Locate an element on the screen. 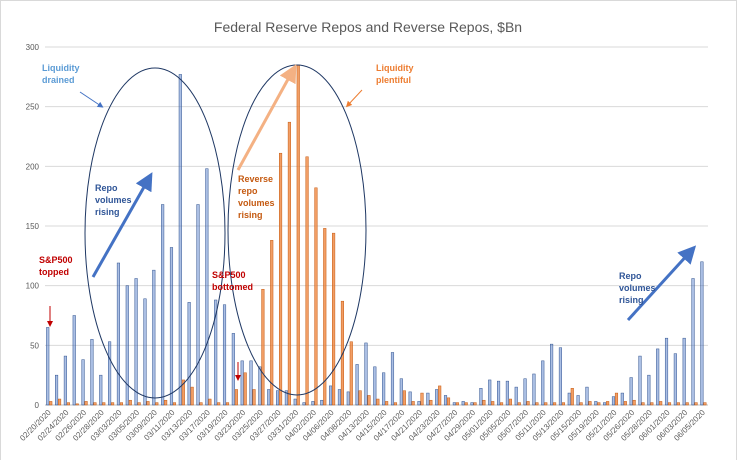  annotation: plentiful is located at coordinates (393, 80).